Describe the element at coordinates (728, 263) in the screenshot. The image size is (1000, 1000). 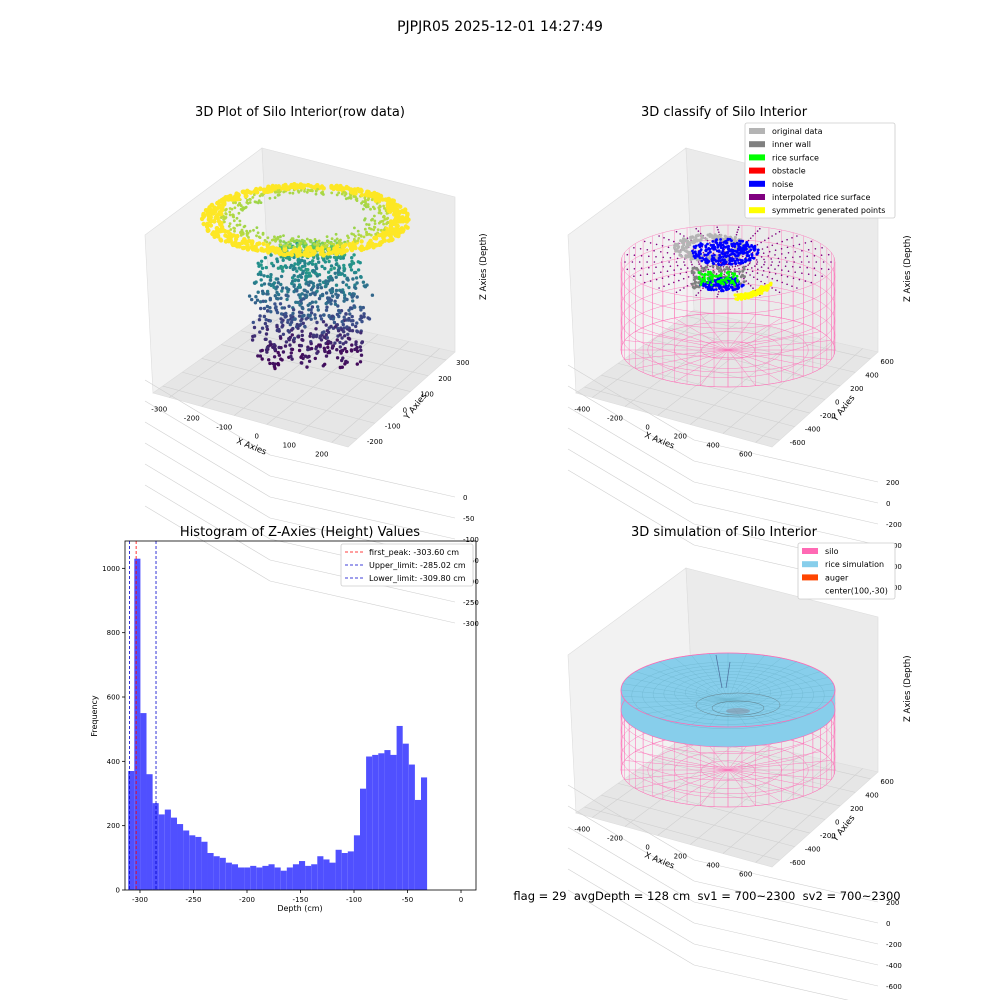
I see `panel2-classified-points` at that location.